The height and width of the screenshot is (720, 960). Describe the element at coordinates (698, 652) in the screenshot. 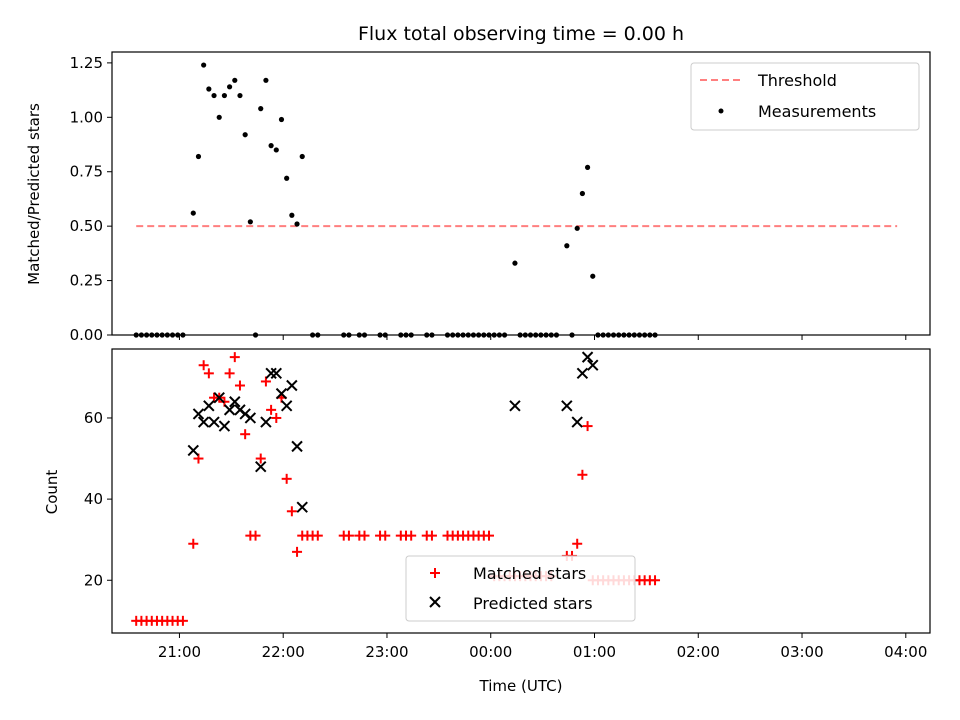

I see `x-tick-label: 02:00` at that location.